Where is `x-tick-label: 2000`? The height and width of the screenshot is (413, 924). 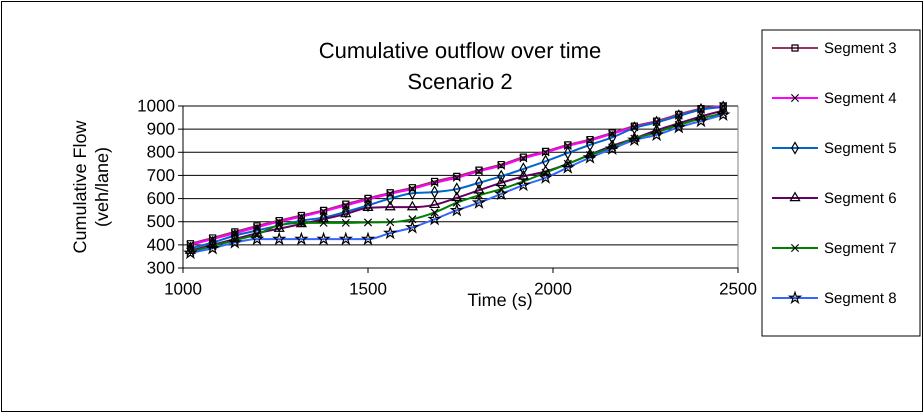 x-tick-label: 2000 is located at coordinates (553, 289).